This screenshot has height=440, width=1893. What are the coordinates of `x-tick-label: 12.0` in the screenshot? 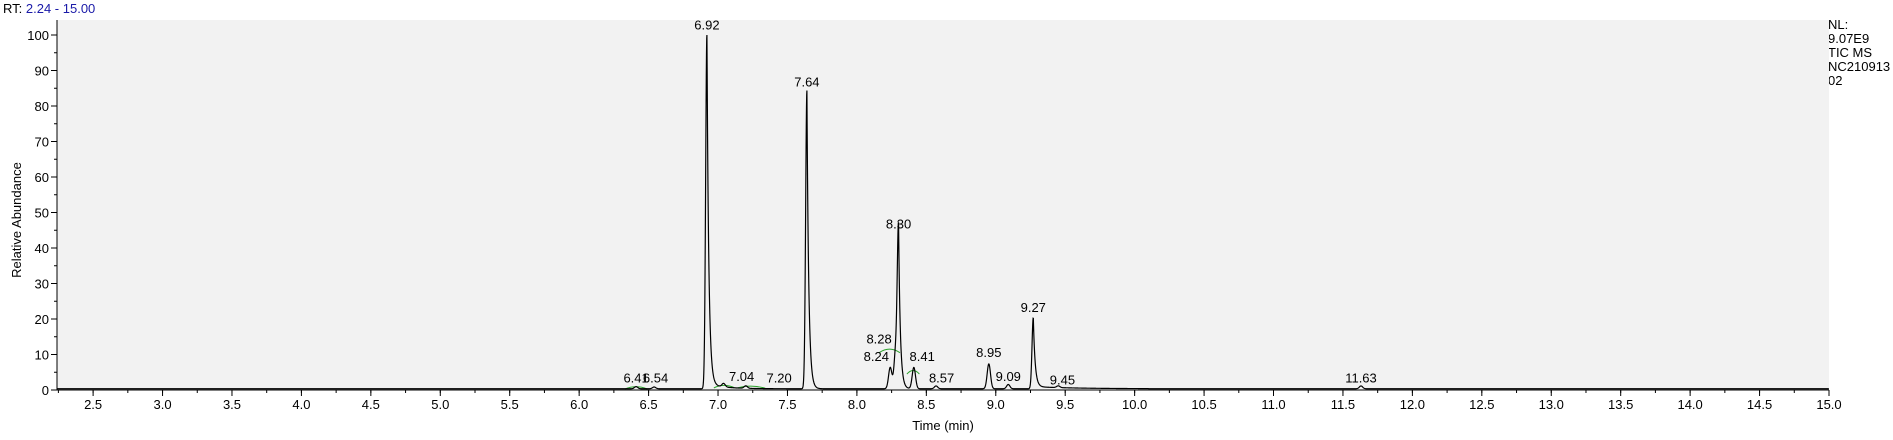 It's located at (1412, 404).